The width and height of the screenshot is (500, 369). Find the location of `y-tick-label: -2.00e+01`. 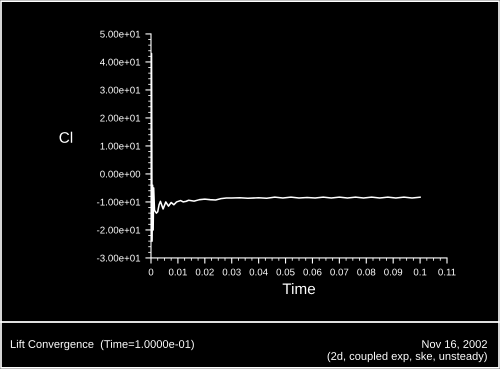

y-tick-label: -2.00e+01 is located at coordinates (118, 230).